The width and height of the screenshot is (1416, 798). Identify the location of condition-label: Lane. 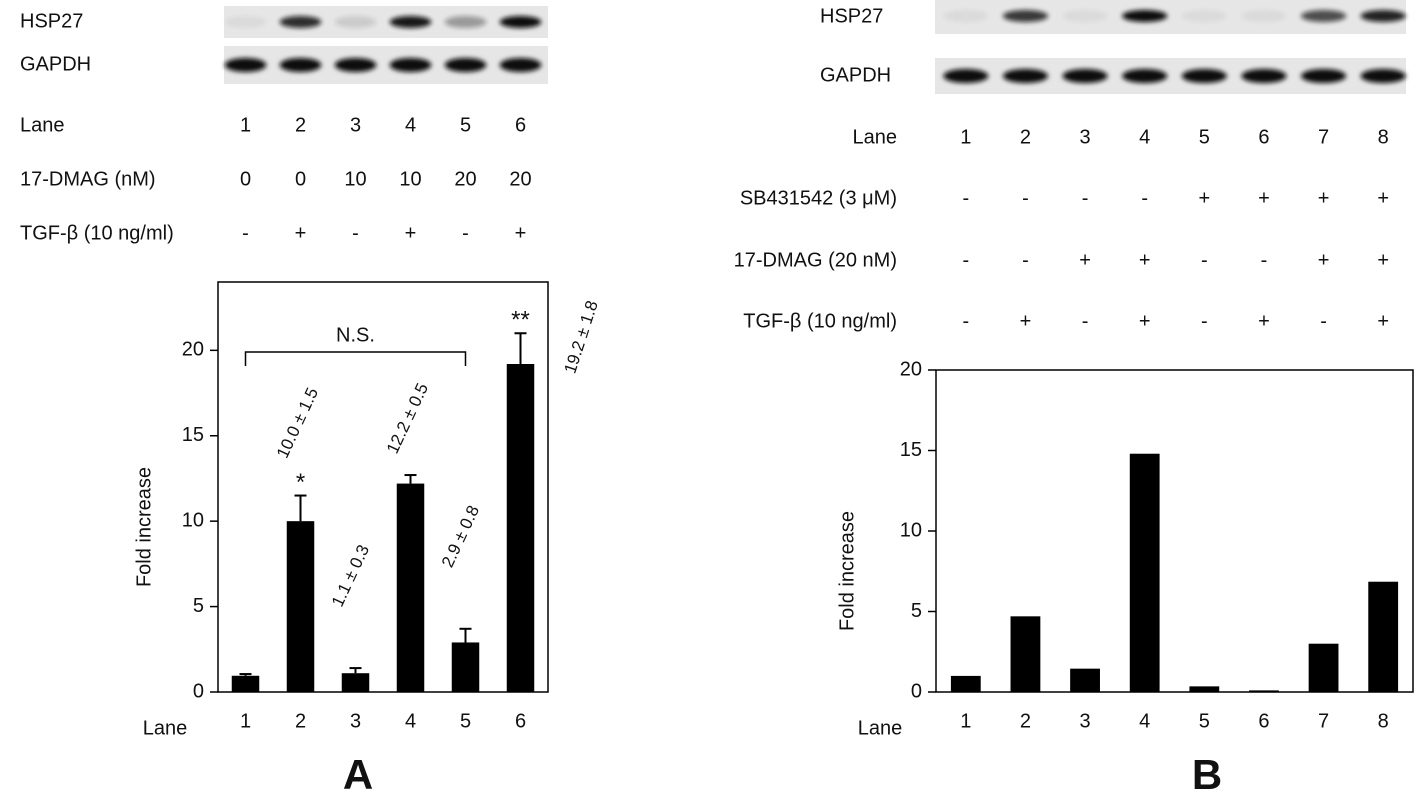
(42, 125).